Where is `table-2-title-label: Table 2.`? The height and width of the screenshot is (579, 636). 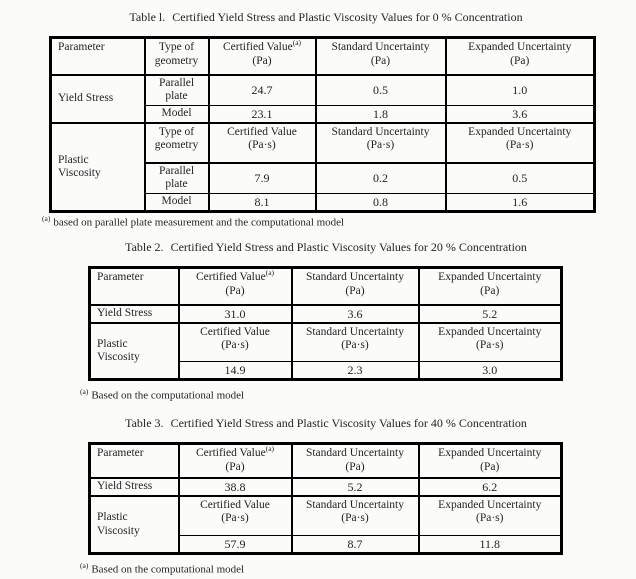
table-2-title-label: Table 2. is located at coordinates (144, 247).